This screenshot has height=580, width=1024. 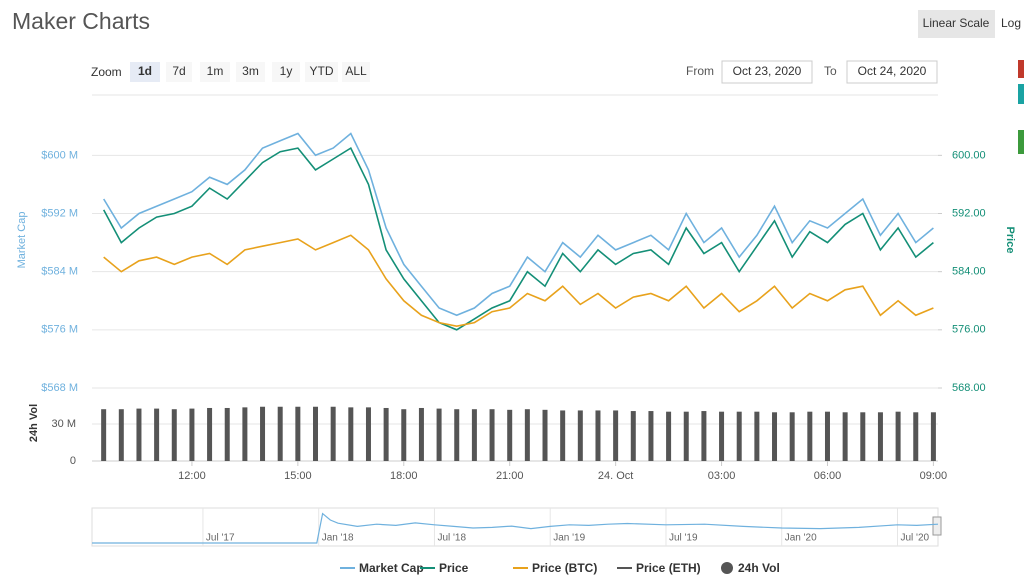 What do you see at coordinates (81, 21) in the screenshot?
I see `page-title: Maker Charts` at bounding box center [81, 21].